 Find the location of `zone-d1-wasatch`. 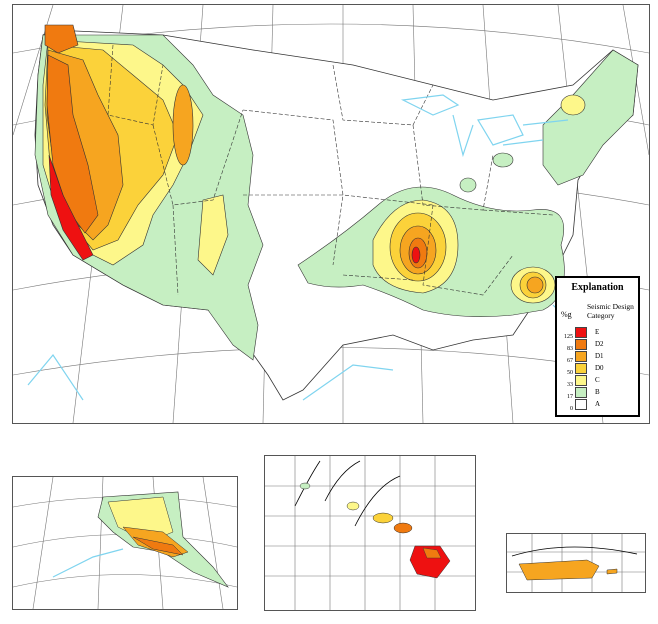

zone-d1-wasatch is located at coordinates (183, 125).